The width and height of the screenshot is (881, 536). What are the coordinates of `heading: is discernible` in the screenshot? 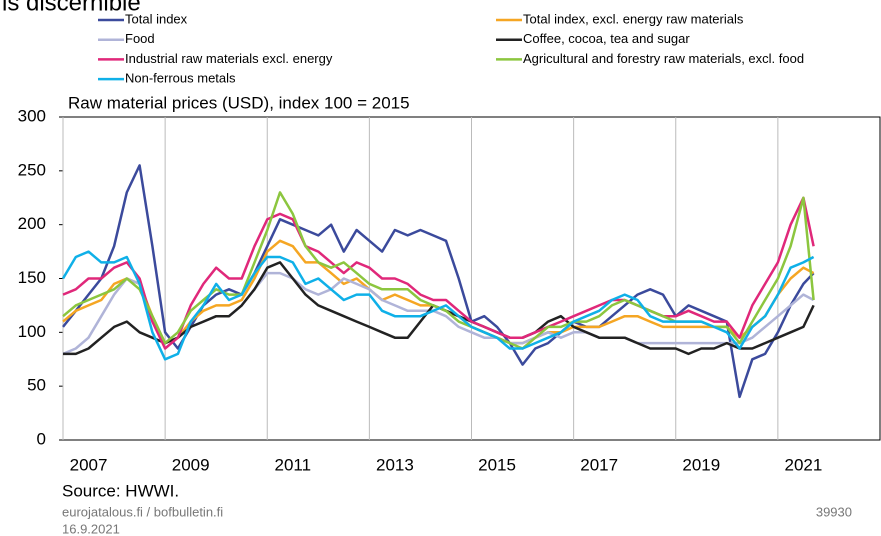 It's located at (71, 8).